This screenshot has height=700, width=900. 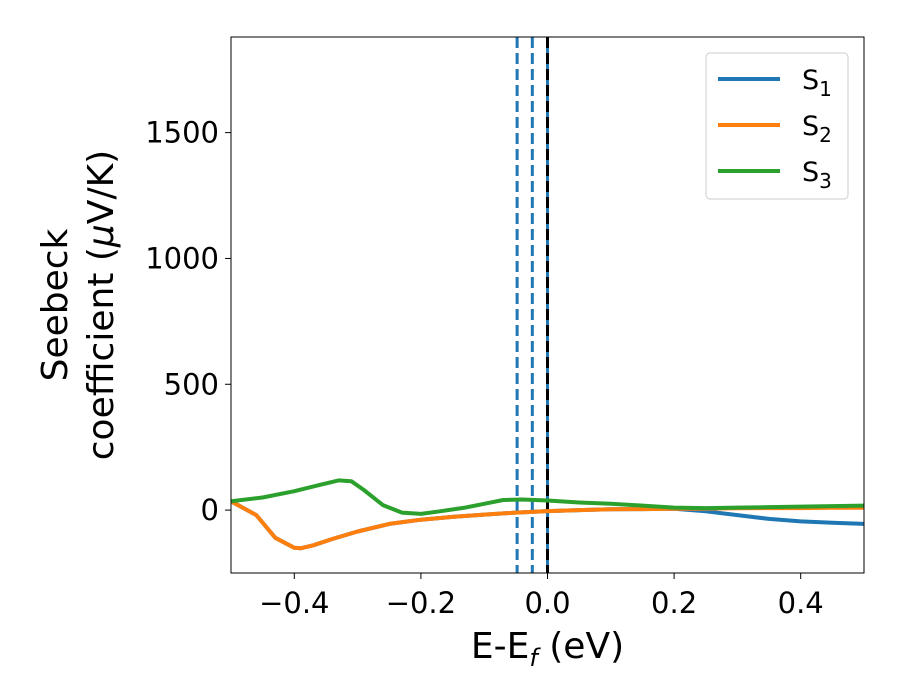 I want to click on x-axis-label: E-Ef (eV), so click(x=547, y=649).